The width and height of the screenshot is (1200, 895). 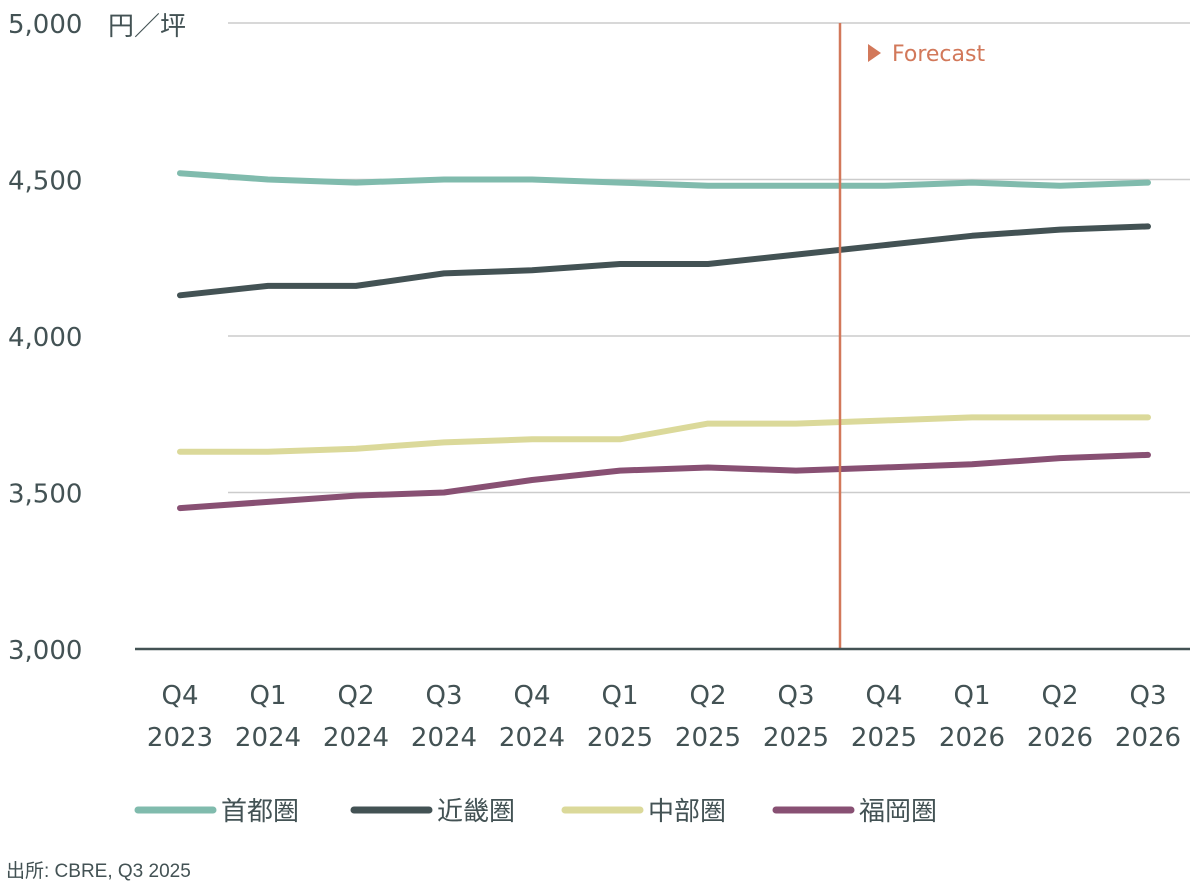 I want to click on y-tick-label: 4,500, so click(x=45, y=182).